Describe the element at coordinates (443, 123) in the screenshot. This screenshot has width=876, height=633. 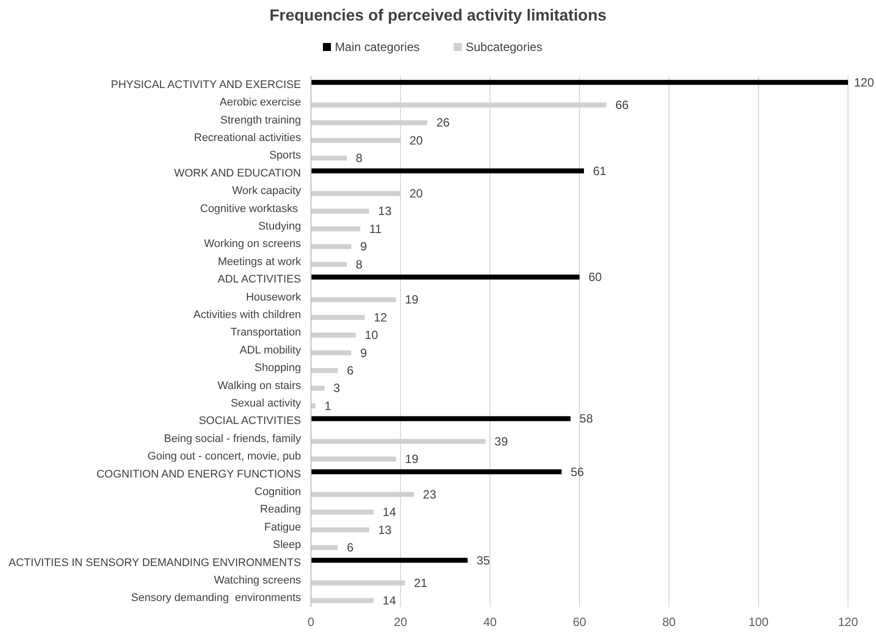
I see `data-label: 26` at that location.